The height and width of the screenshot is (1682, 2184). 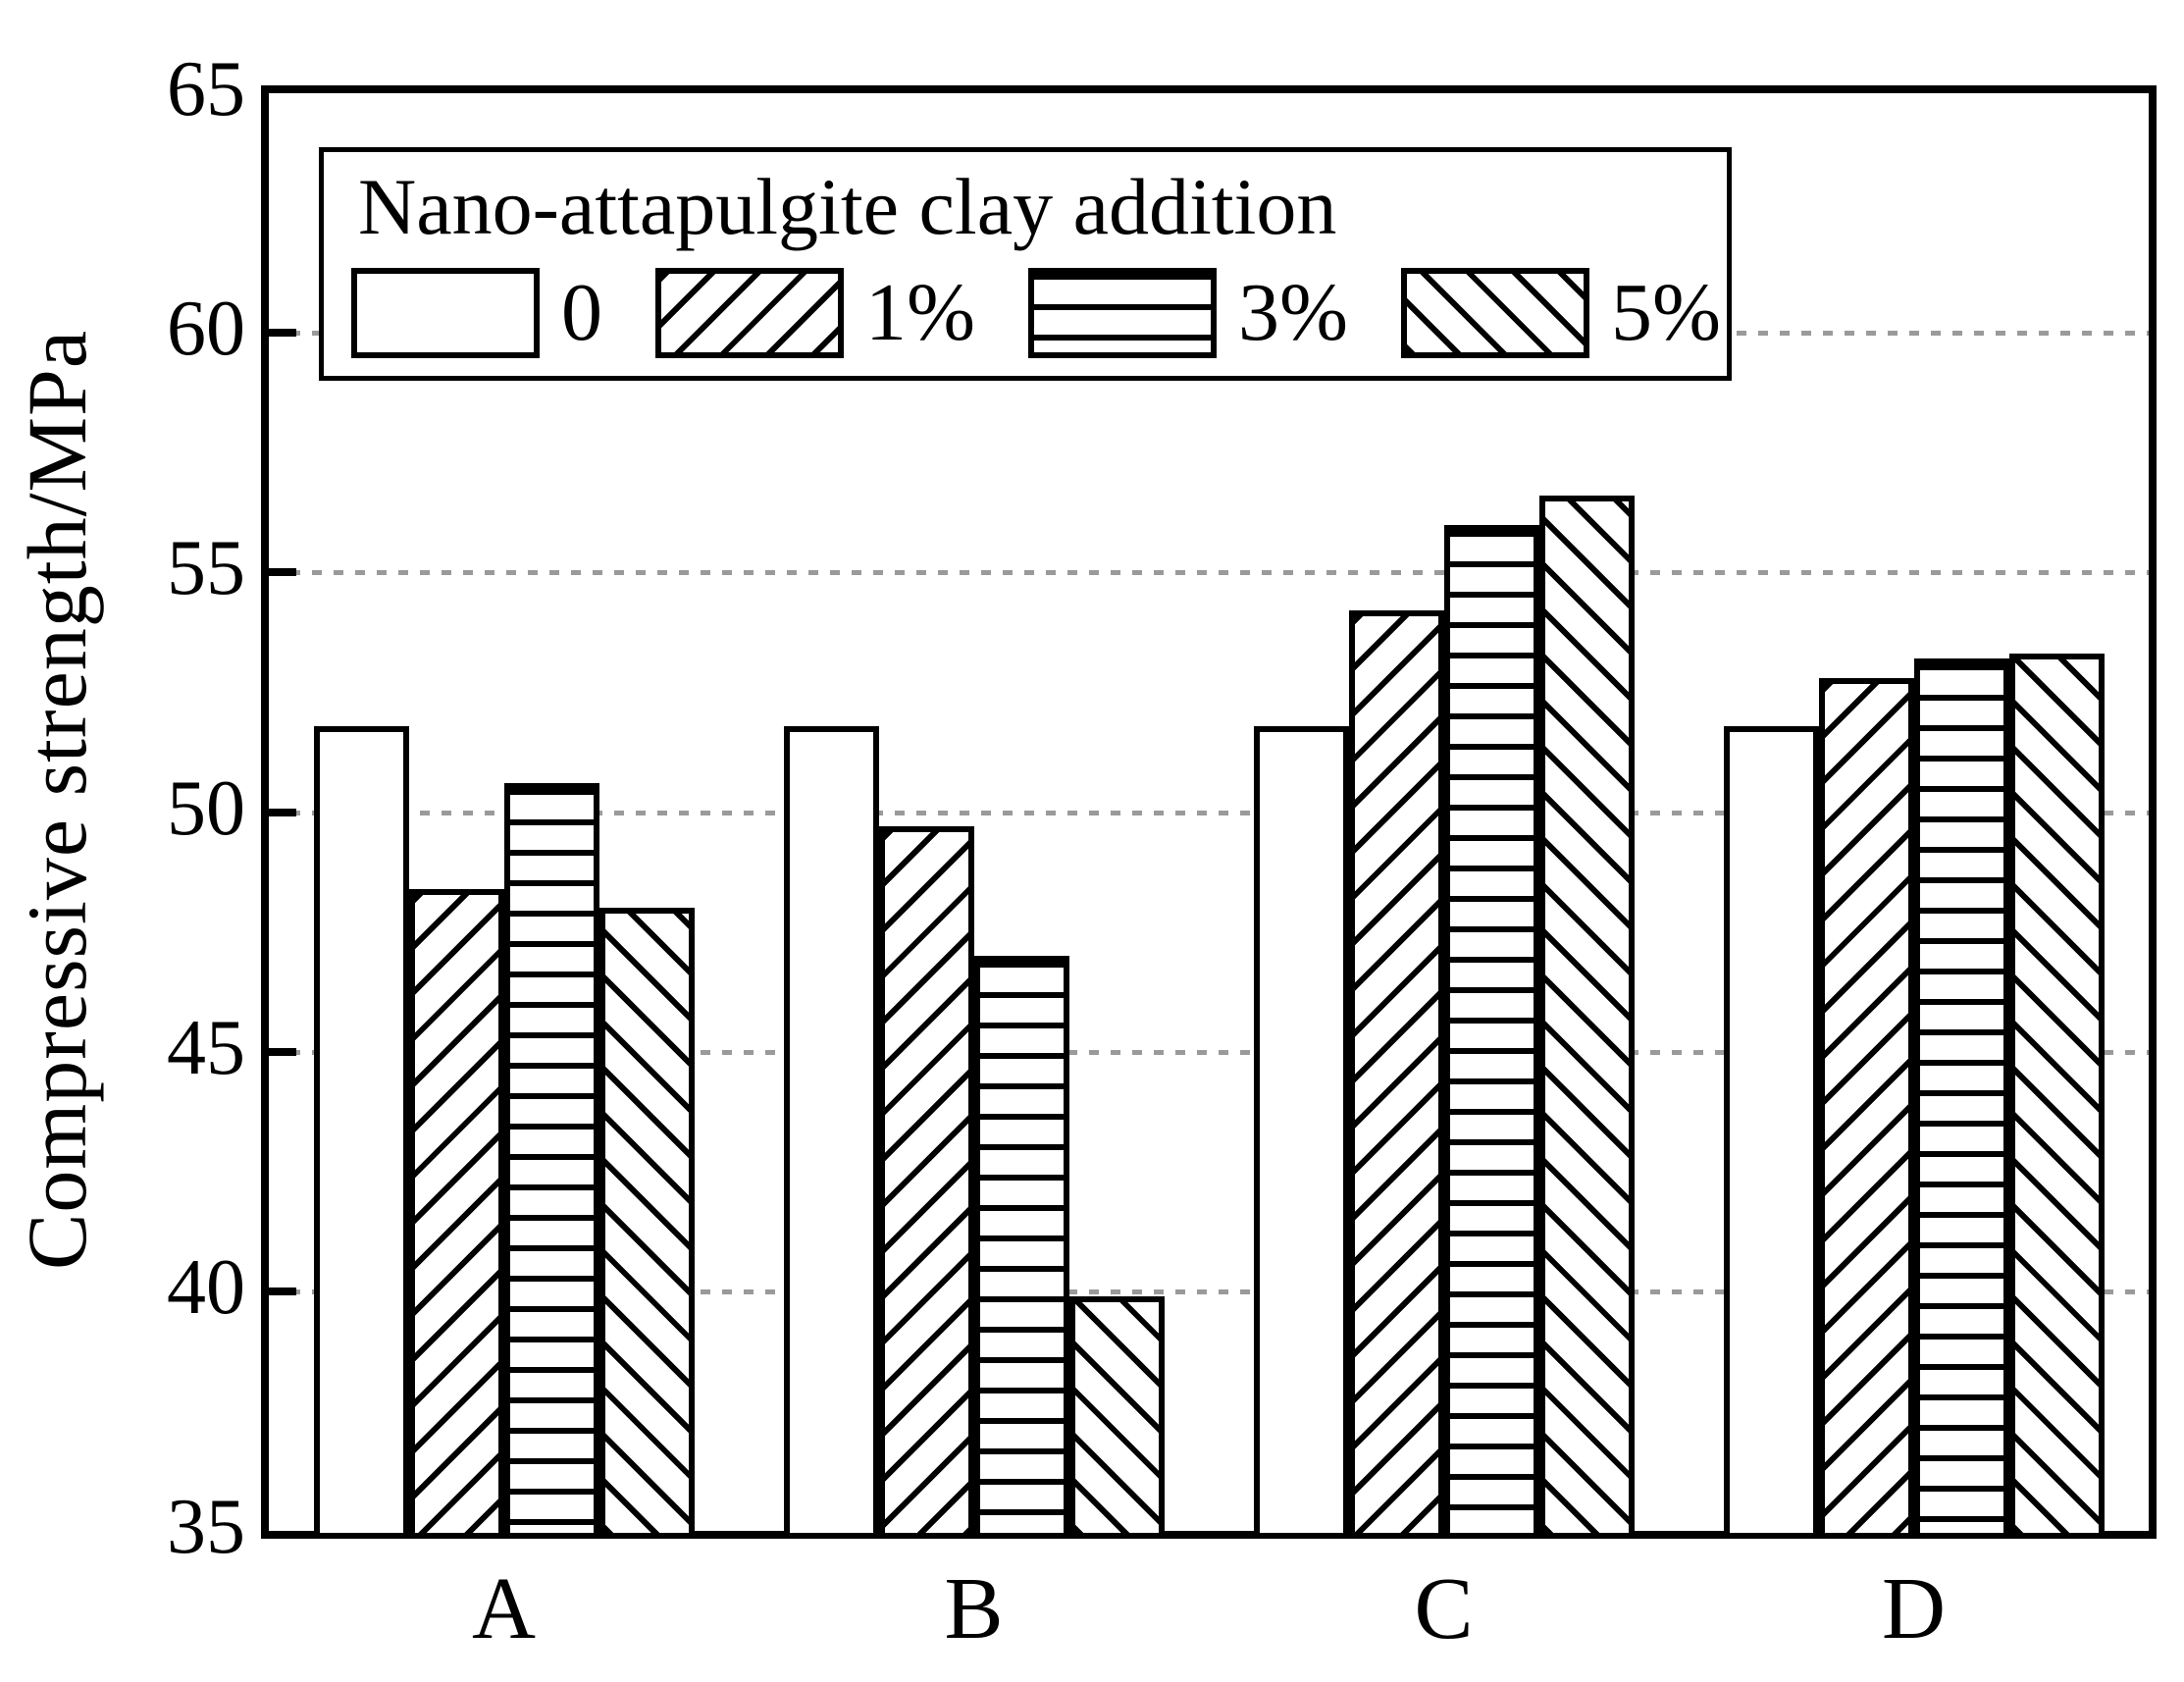 I want to click on legend-items: 0 1% 3% 5%, so click(x=1039, y=313).